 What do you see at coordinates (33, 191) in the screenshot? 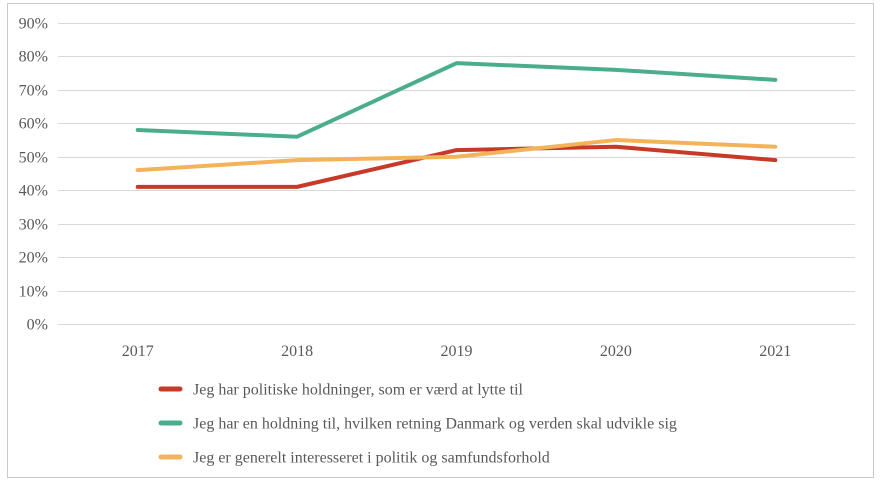
I see `y-tick-label: 40%` at bounding box center [33, 191].